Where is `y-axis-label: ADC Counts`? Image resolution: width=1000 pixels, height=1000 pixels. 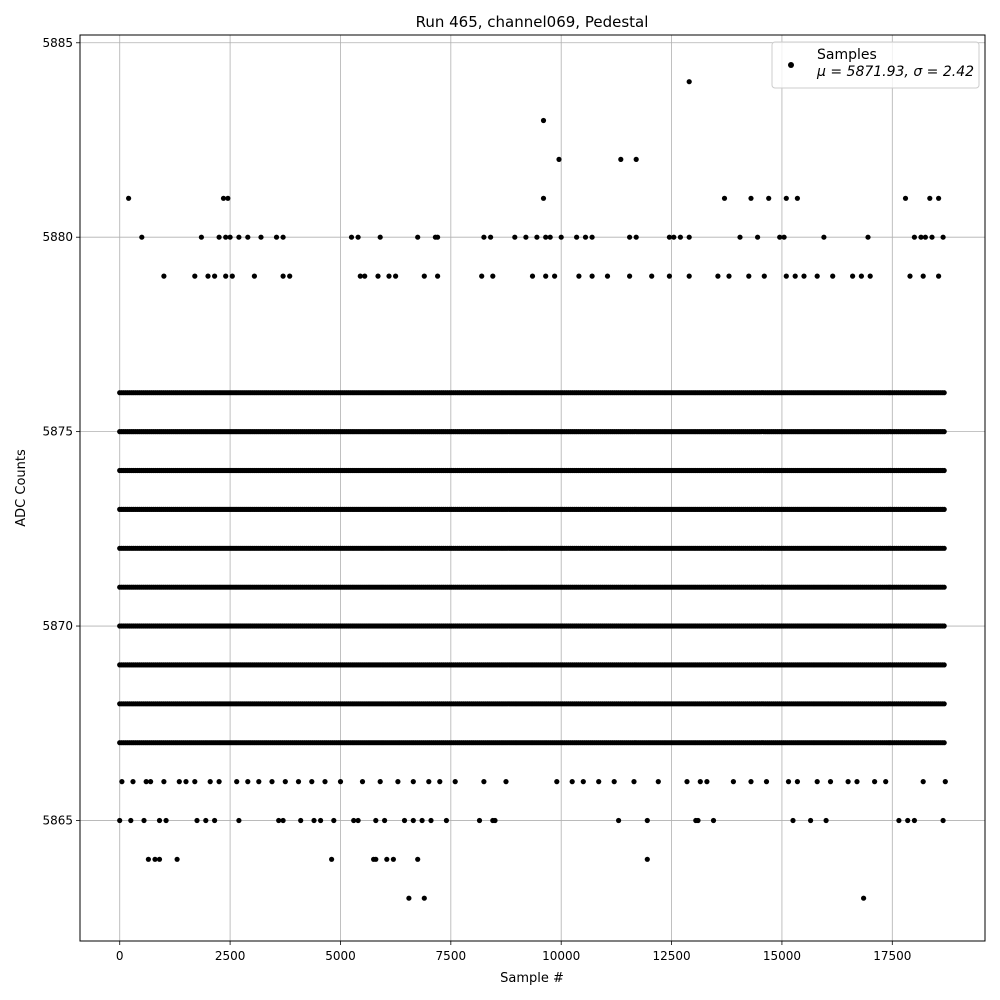 y-axis-label: ADC Counts is located at coordinates (21, 488).